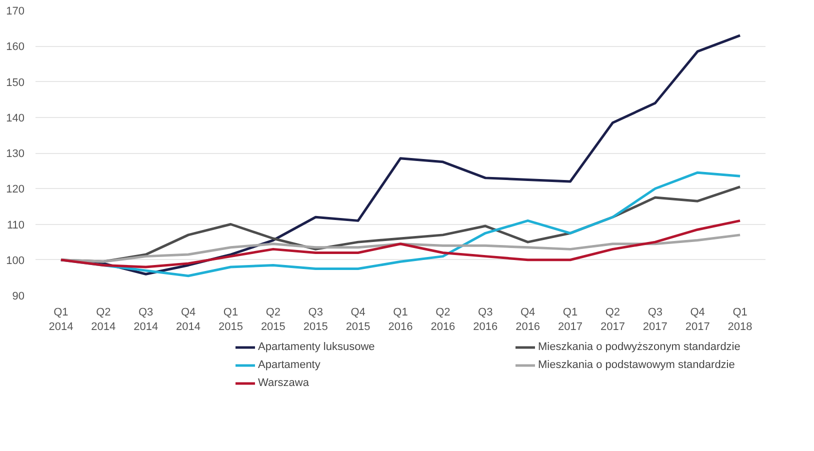  I want to click on y-tick-label: 100, so click(15, 260).